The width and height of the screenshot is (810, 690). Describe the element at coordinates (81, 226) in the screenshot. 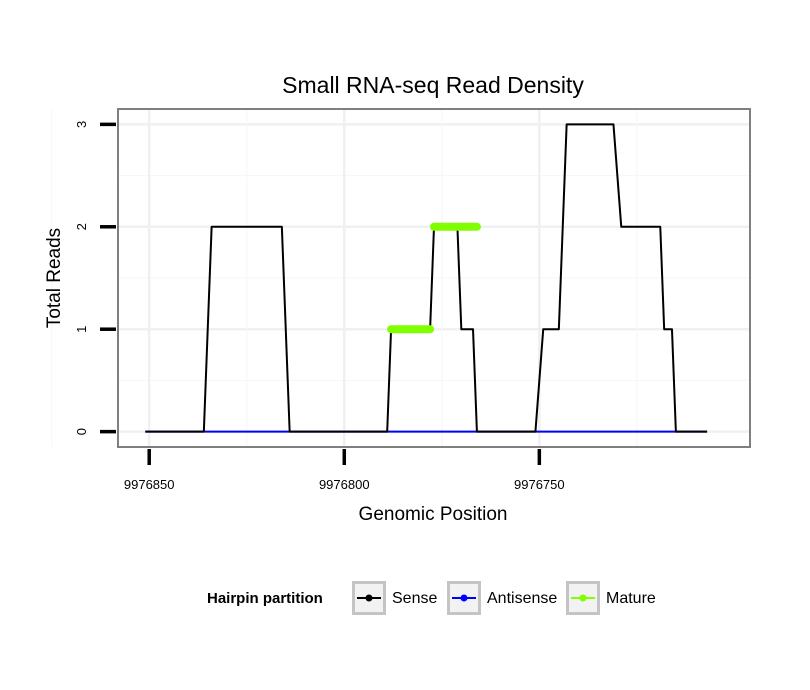

I see `y-tick-label: 2` at that location.